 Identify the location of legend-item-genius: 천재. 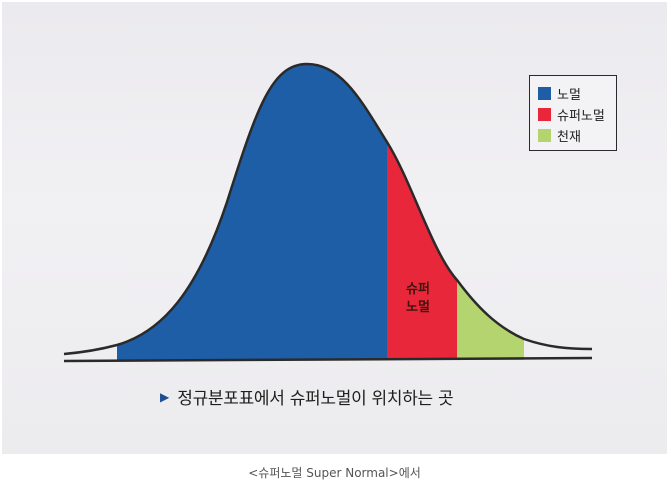
(577, 135).